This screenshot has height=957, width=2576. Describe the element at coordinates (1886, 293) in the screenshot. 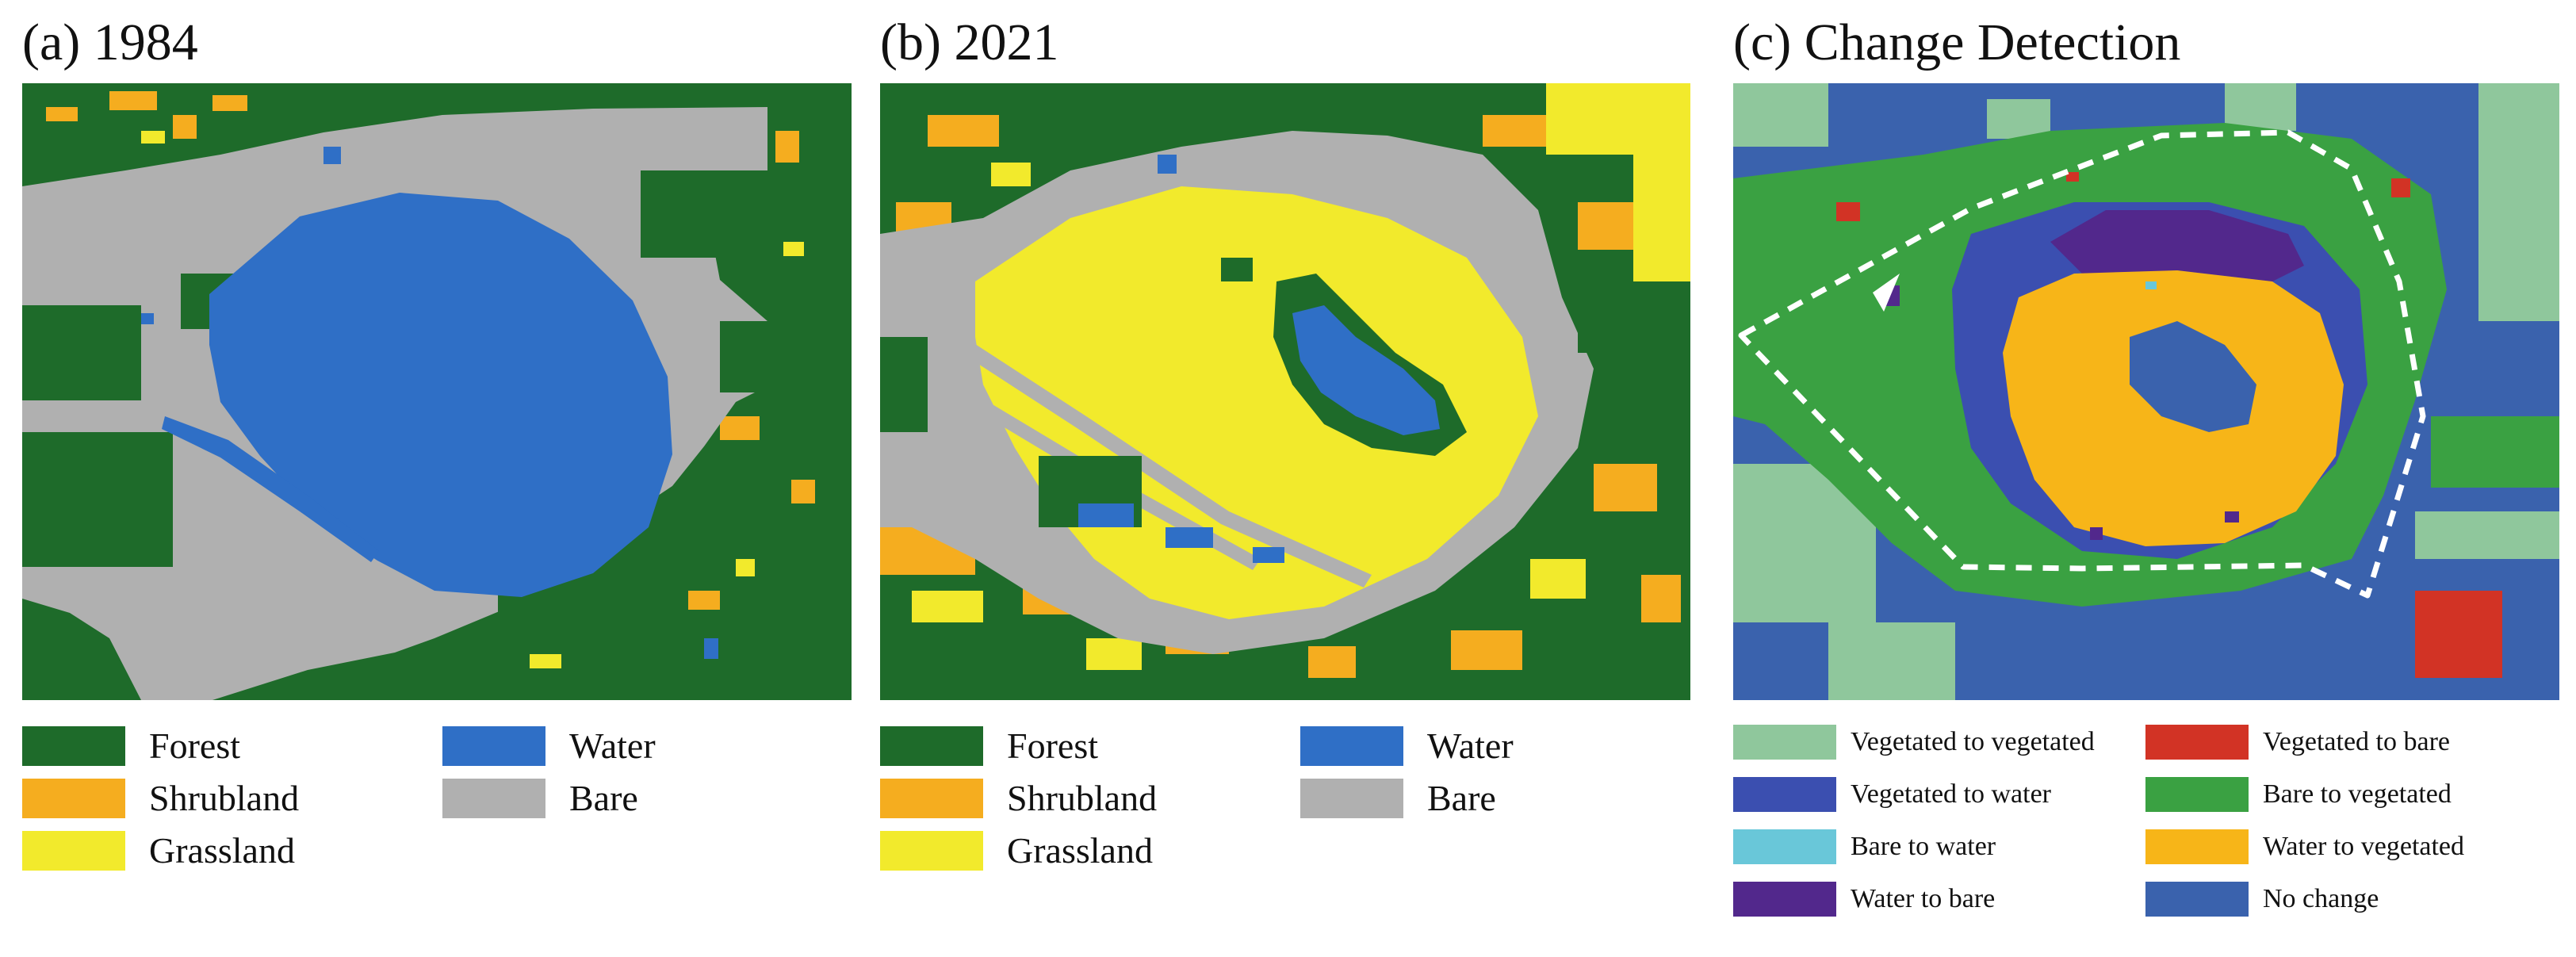

I see `boundary-arrow` at that location.